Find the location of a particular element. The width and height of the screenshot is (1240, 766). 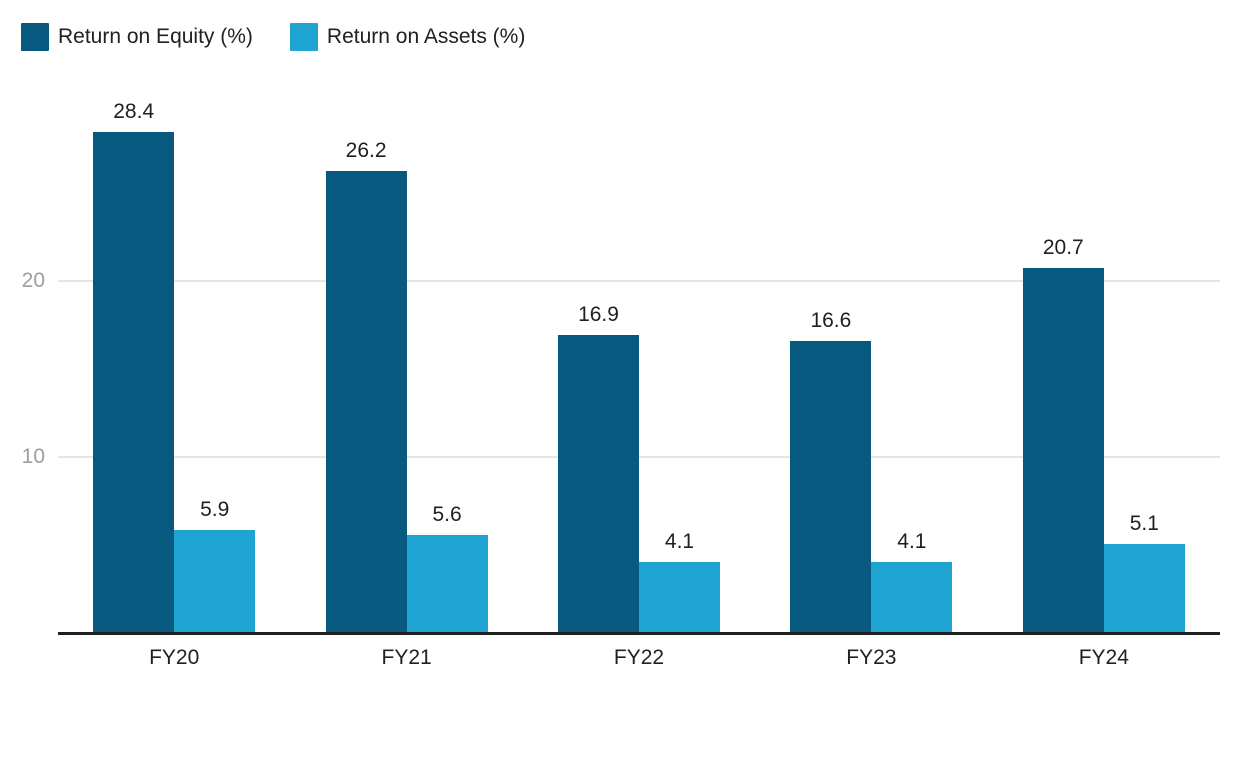

legend-label-return-on-equity: Return on Equity (%) is located at coordinates (155, 36).